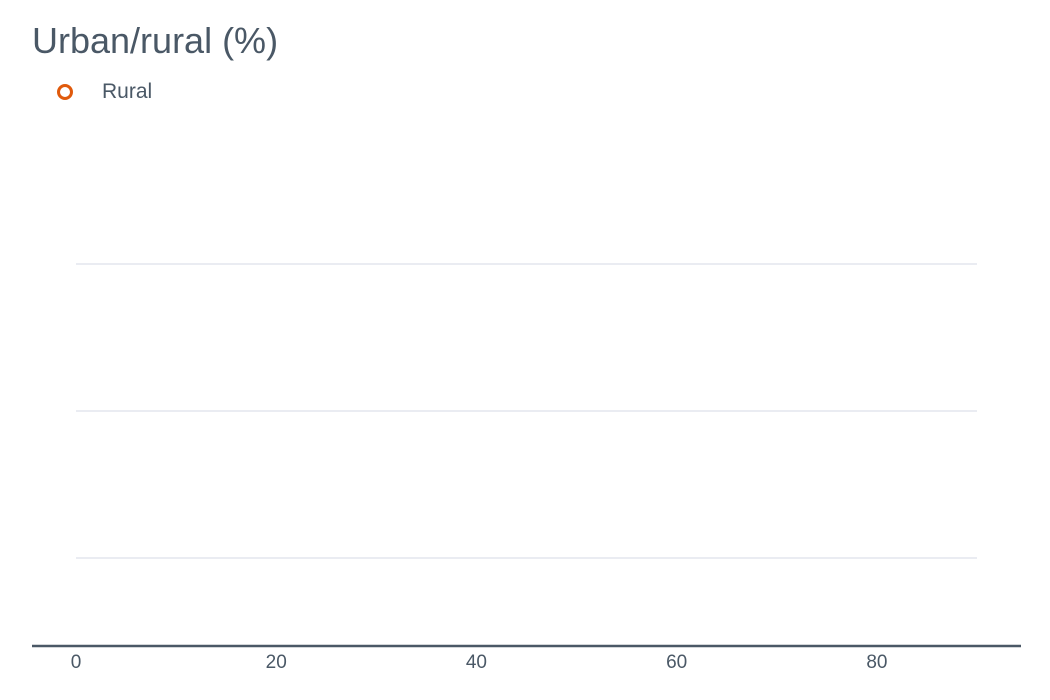 The width and height of the screenshot is (1050, 700). What do you see at coordinates (676, 662) in the screenshot?
I see `x-tick-label-60: 60` at bounding box center [676, 662].